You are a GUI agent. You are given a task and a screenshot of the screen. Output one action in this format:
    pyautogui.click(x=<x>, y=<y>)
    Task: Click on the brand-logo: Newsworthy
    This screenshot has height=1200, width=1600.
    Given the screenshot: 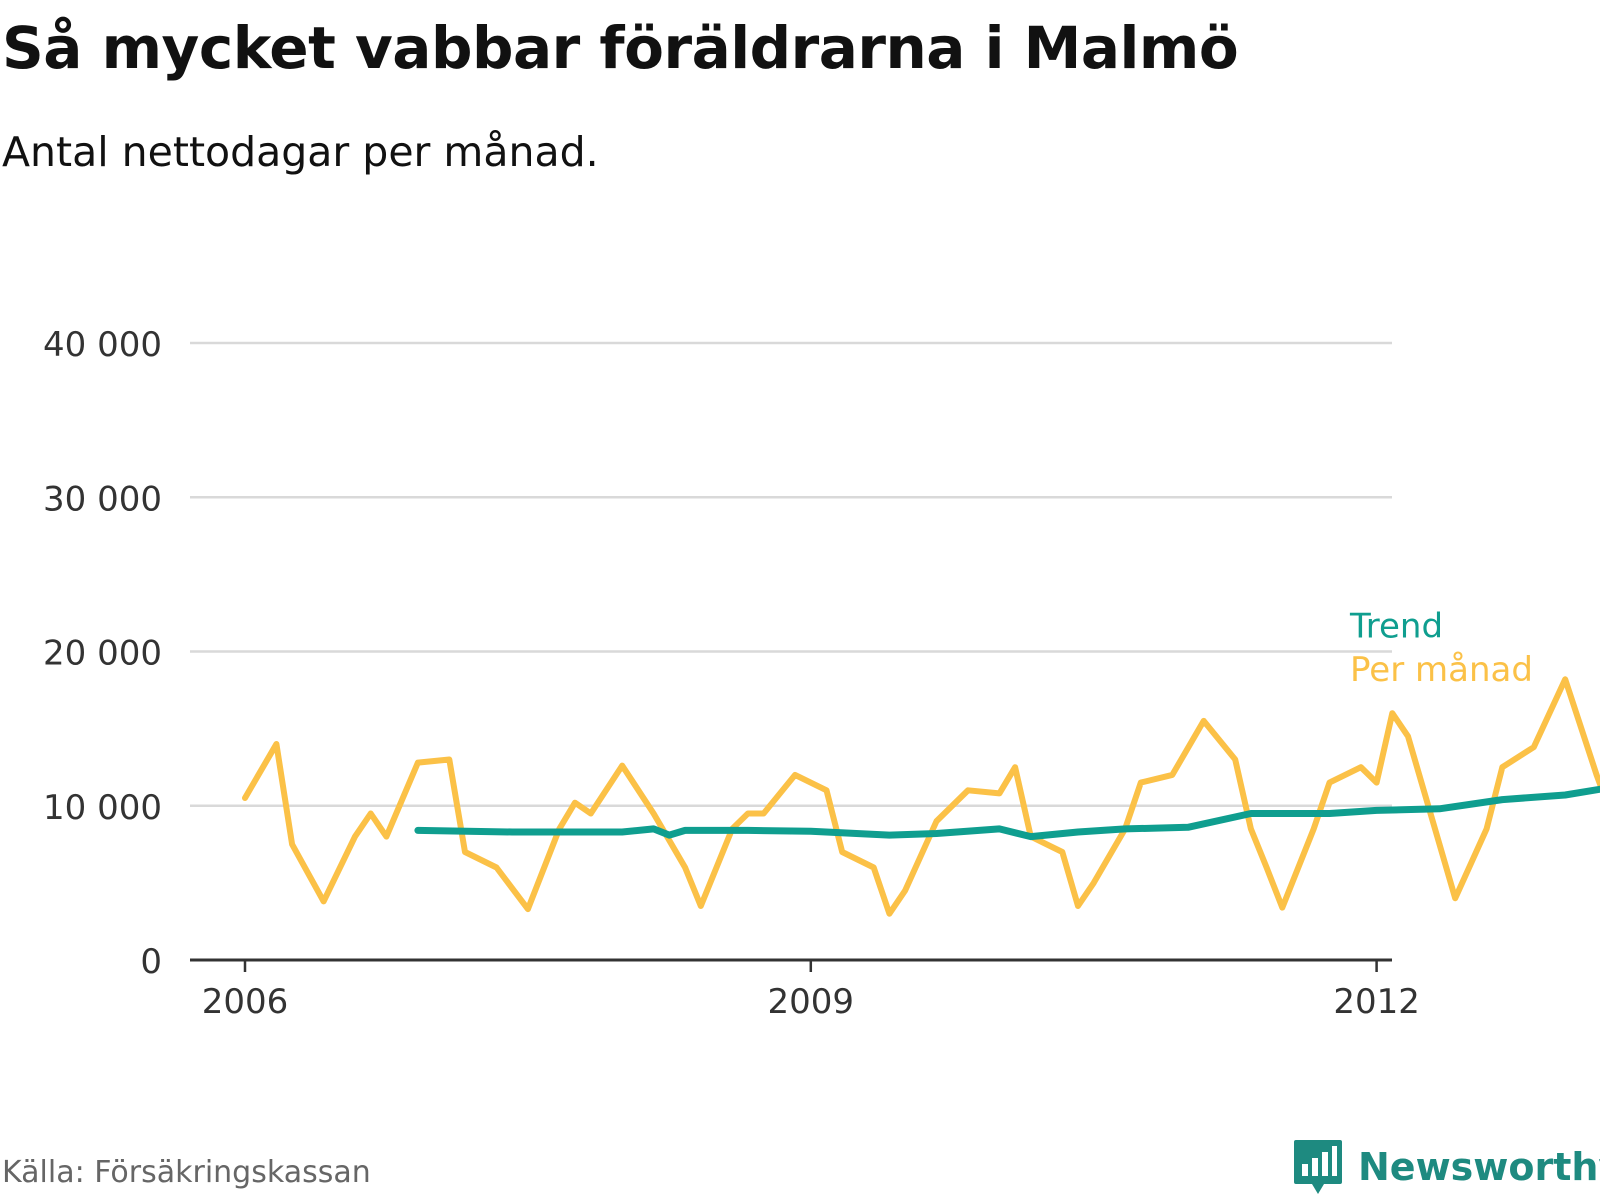 What is the action you would take?
    pyautogui.click(x=1446, y=1167)
    